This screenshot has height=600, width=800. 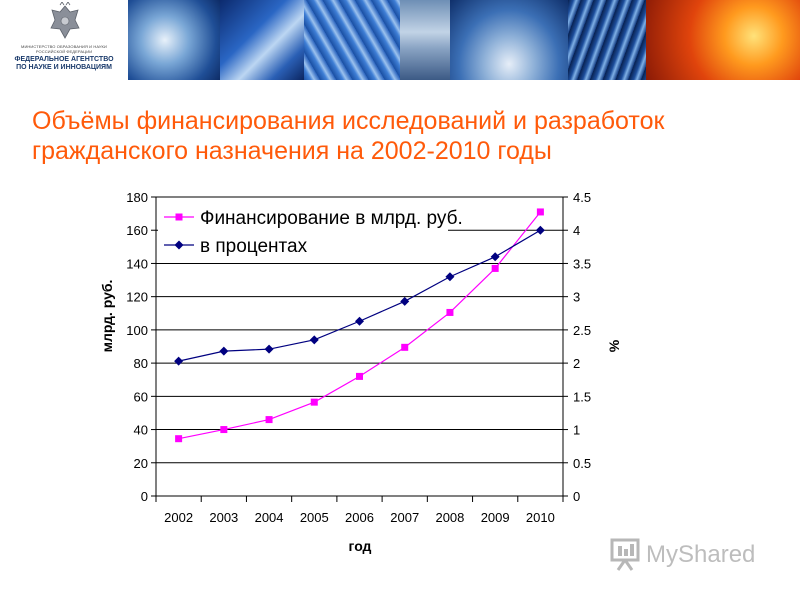 I want to click on presentation-icon, so click(x=625, y=554).